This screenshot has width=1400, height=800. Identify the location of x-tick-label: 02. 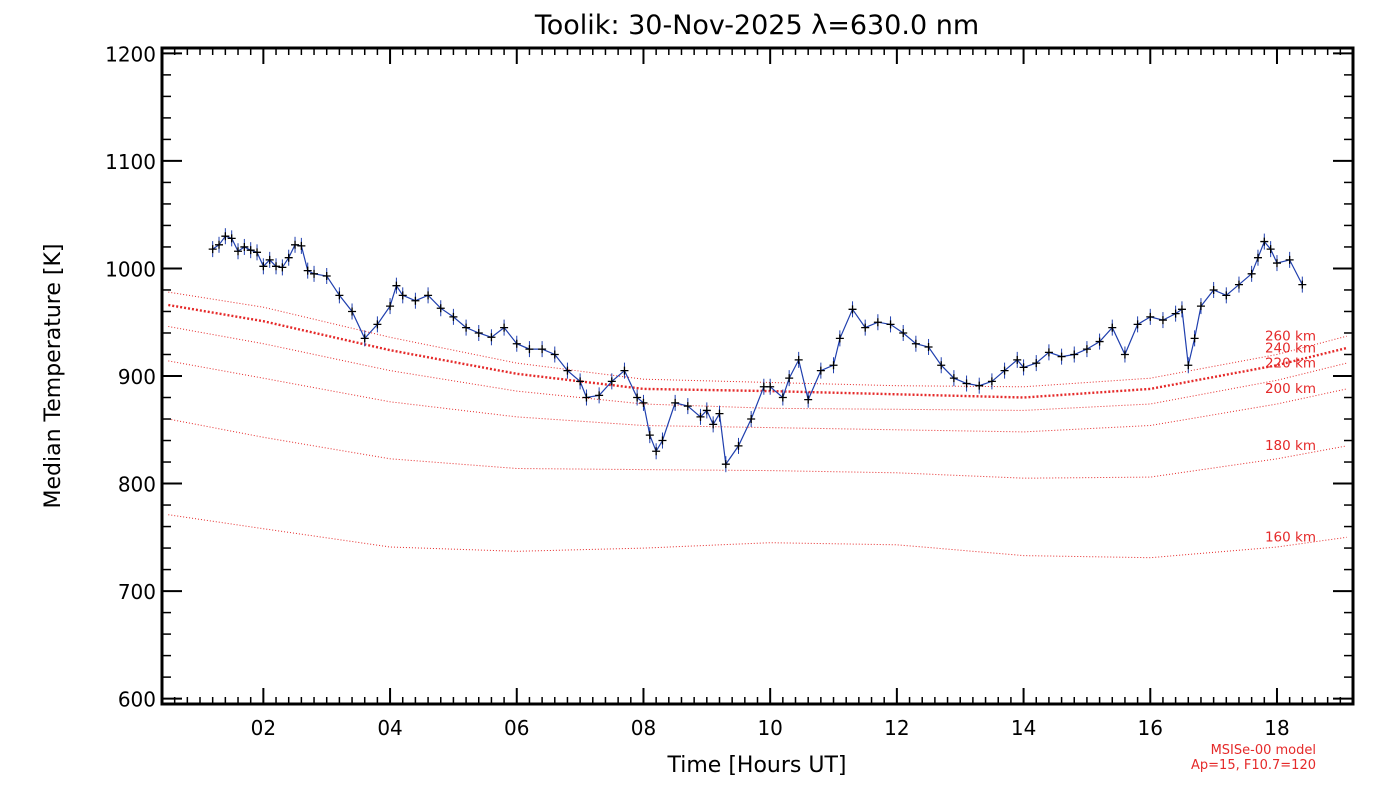
(263, 728).